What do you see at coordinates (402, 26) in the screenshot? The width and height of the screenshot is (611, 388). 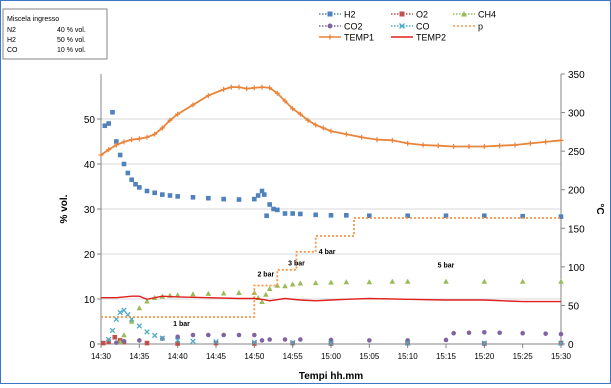 I see `legend-swatch-marker` at bounding box center [402, 26].